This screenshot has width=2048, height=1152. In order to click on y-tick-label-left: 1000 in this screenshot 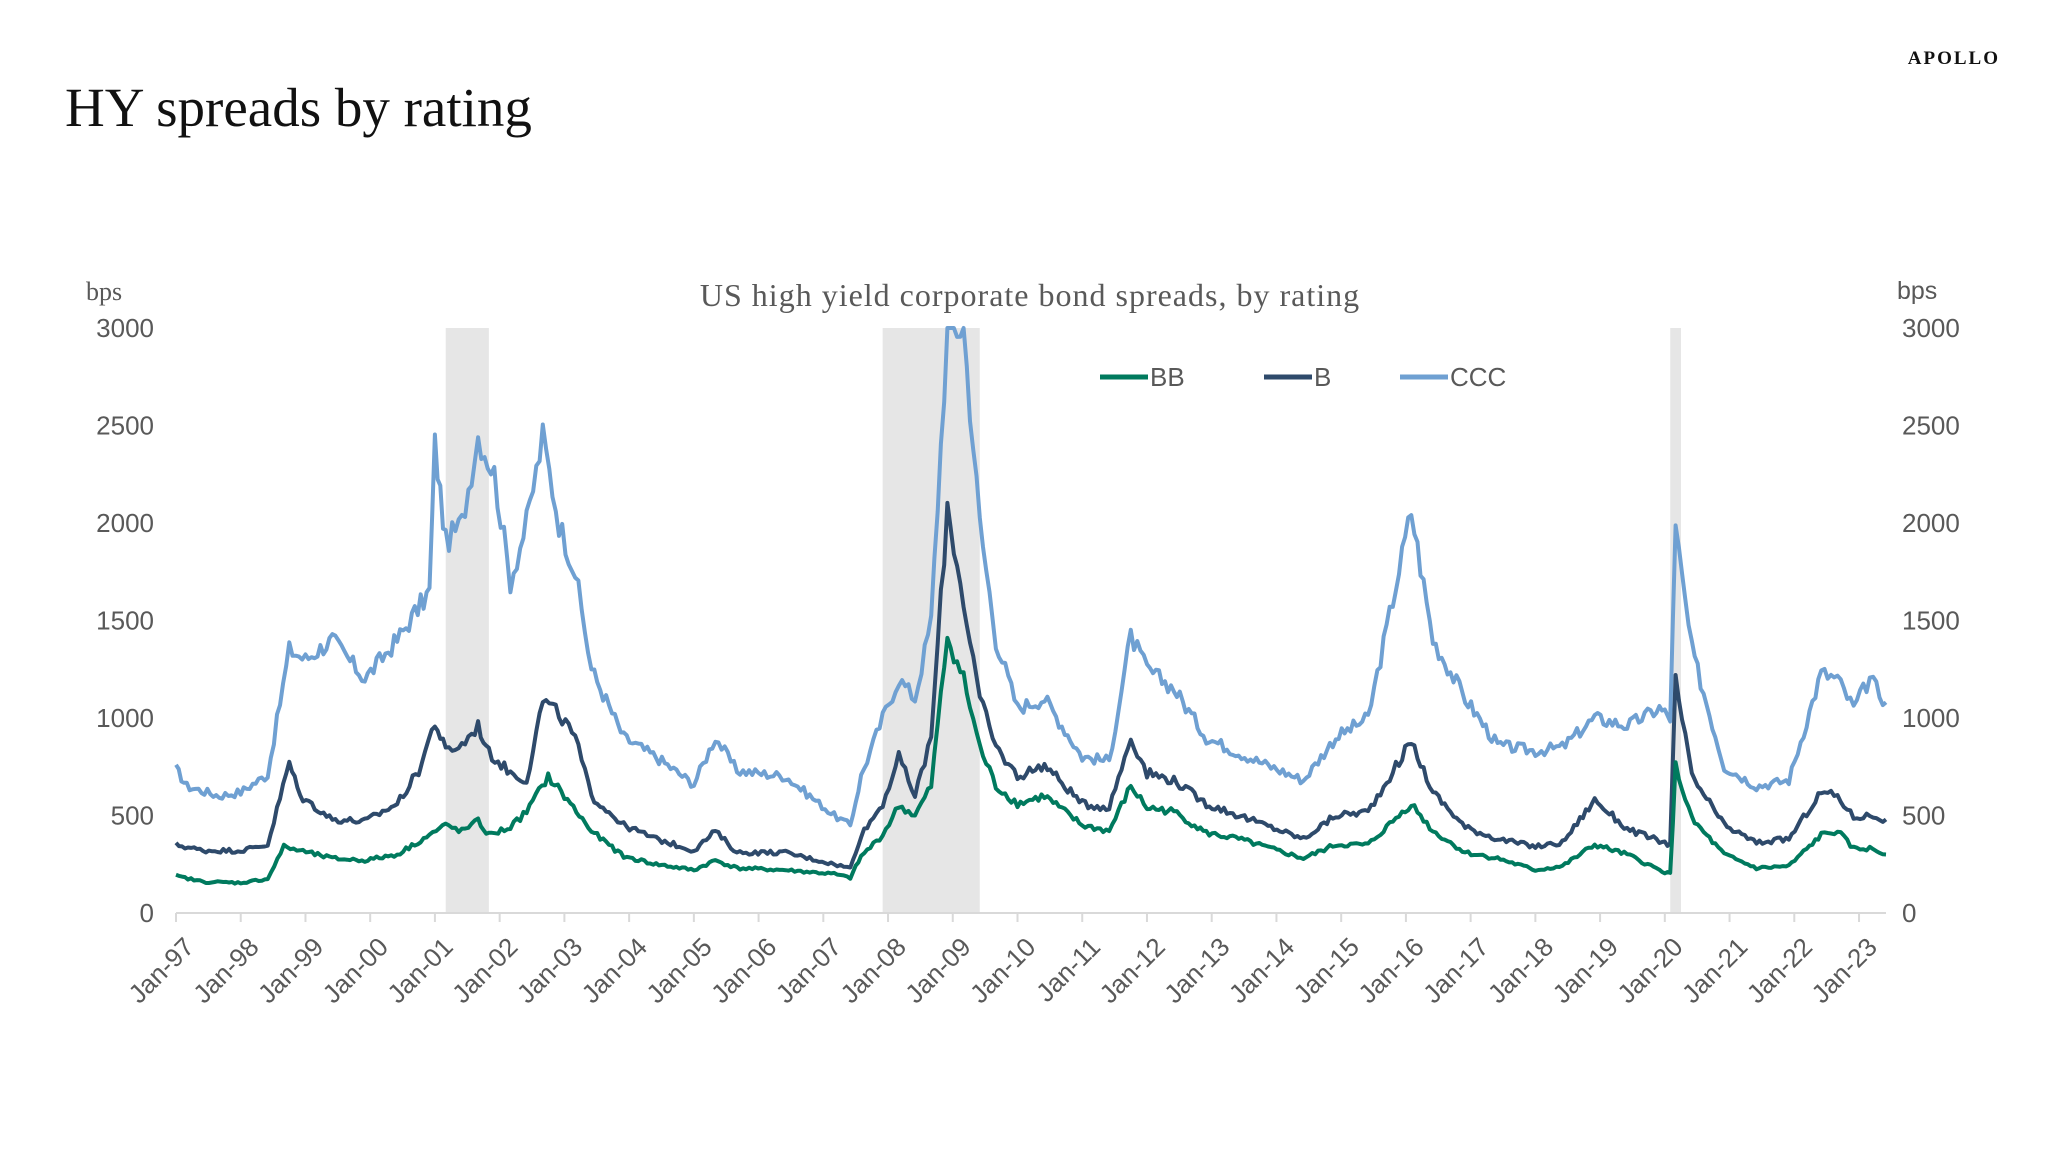, I will do `click(125, 718)`.